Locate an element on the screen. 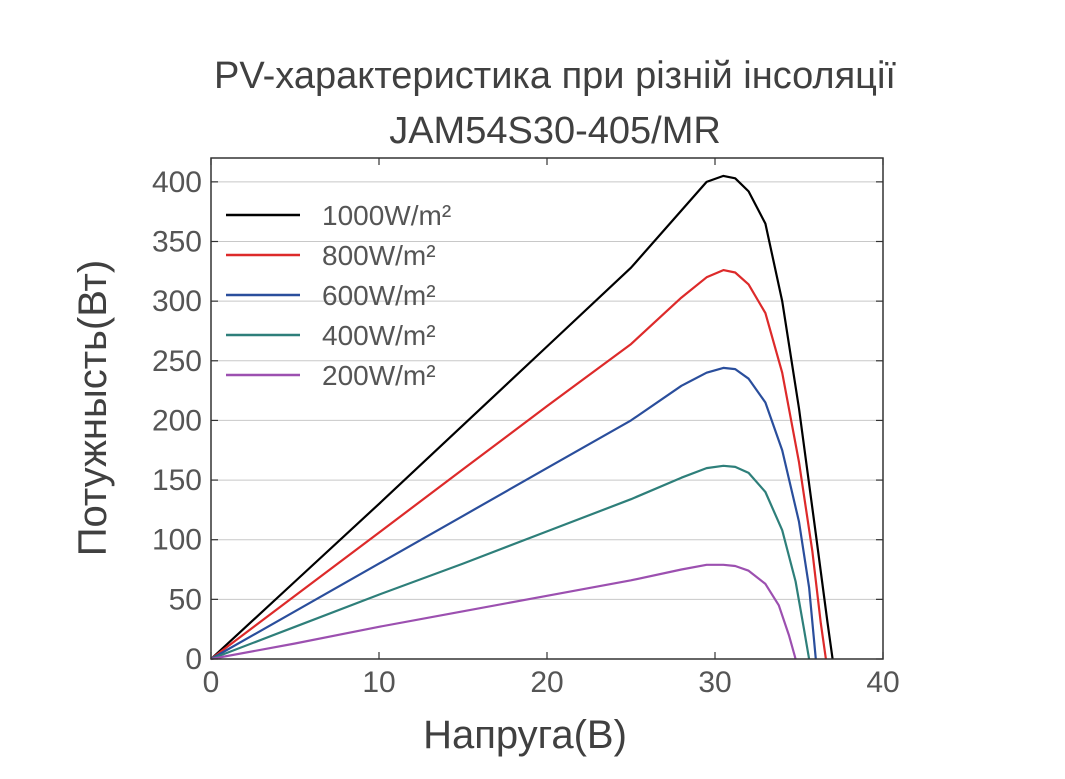 Image resolution: width=1065 pixels, height=779 pixels. chart-subtitle: JAM54S30-405/MR is located at coordinates (555, 131).